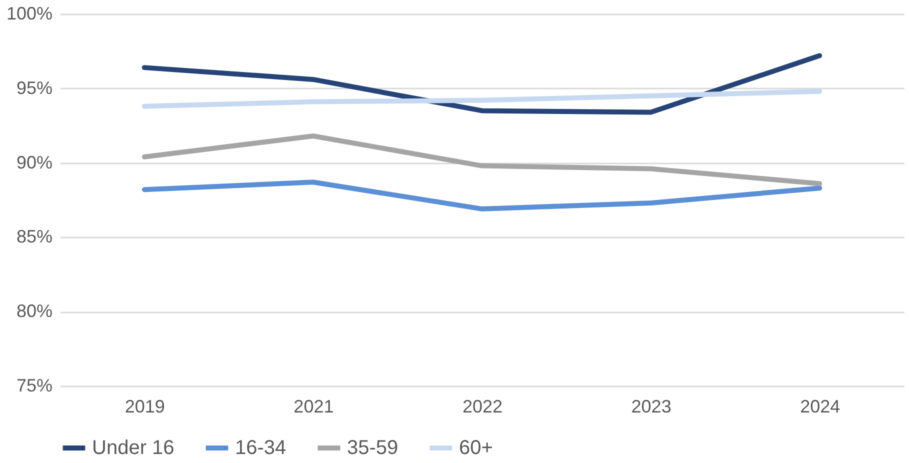 This screenshot has height=463, width=909. I want to click on legend-label: 35-59, so click(372, 448).